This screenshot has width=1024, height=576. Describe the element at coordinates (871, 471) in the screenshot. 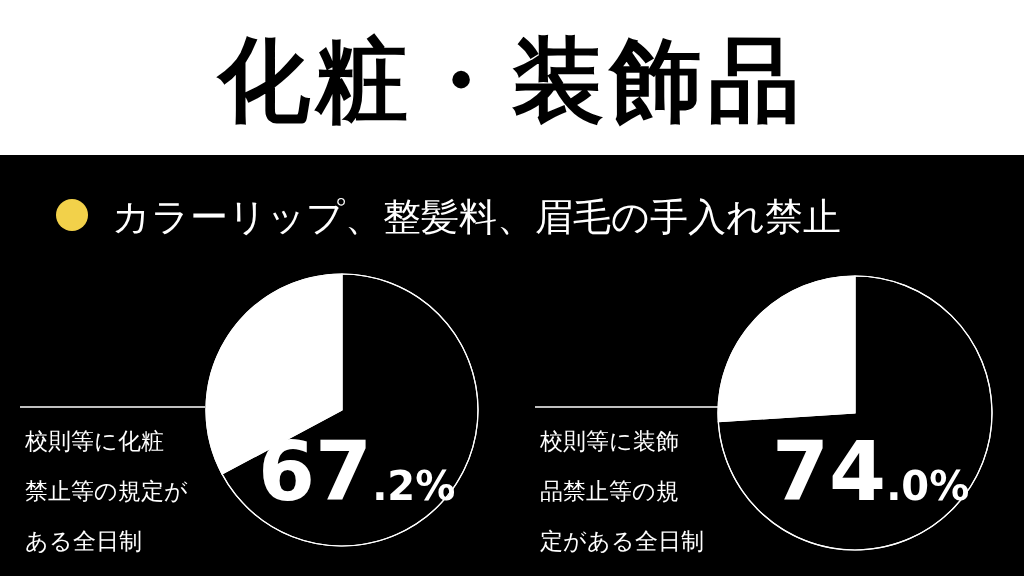

I see `data-label: 74.0%` at that location.